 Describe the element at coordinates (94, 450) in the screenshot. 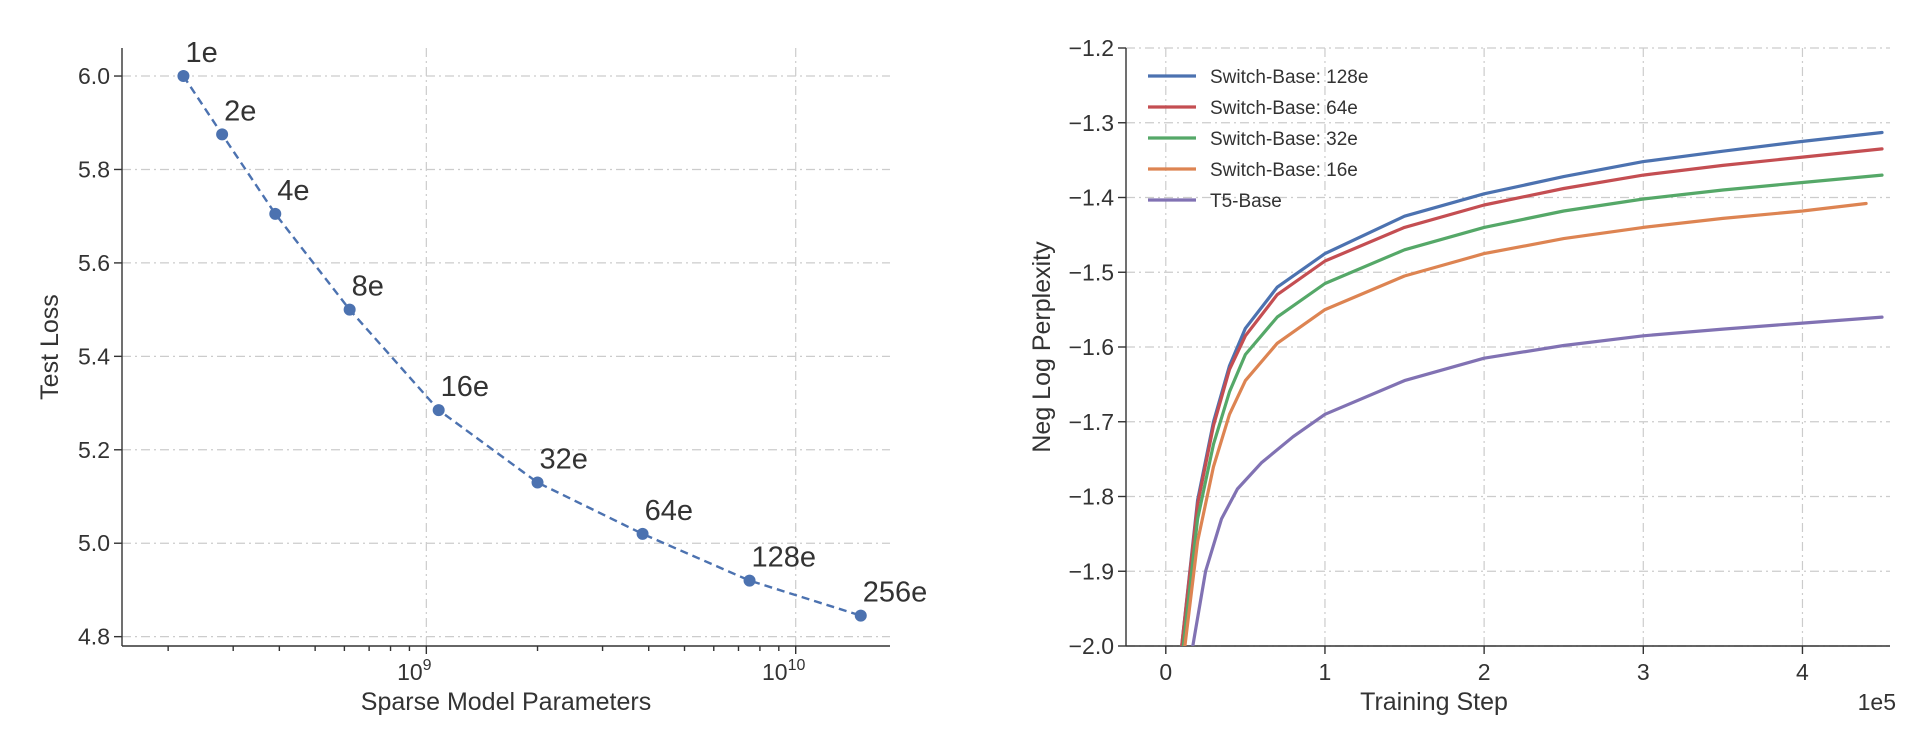

I see `y-tick-label: 5.2` at that location.